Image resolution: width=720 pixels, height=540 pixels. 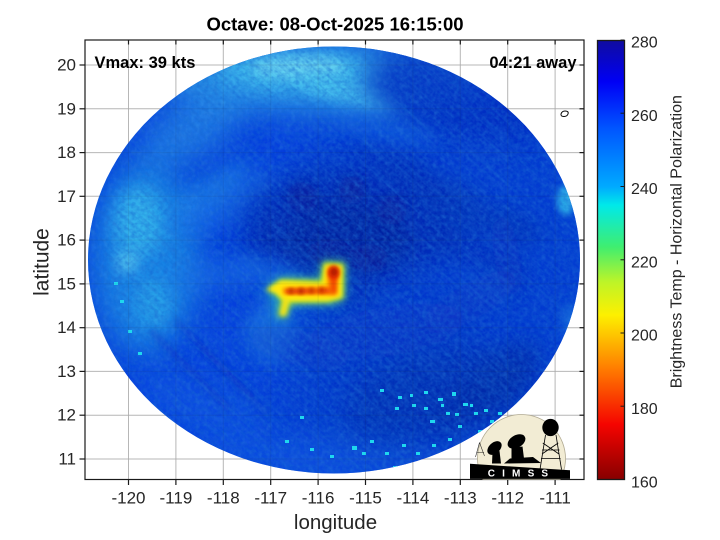 What do you see at coordinates (533, 63) in the screenshot?
I see `svg-text: 04:21 away` at bounding box center [533, 63].